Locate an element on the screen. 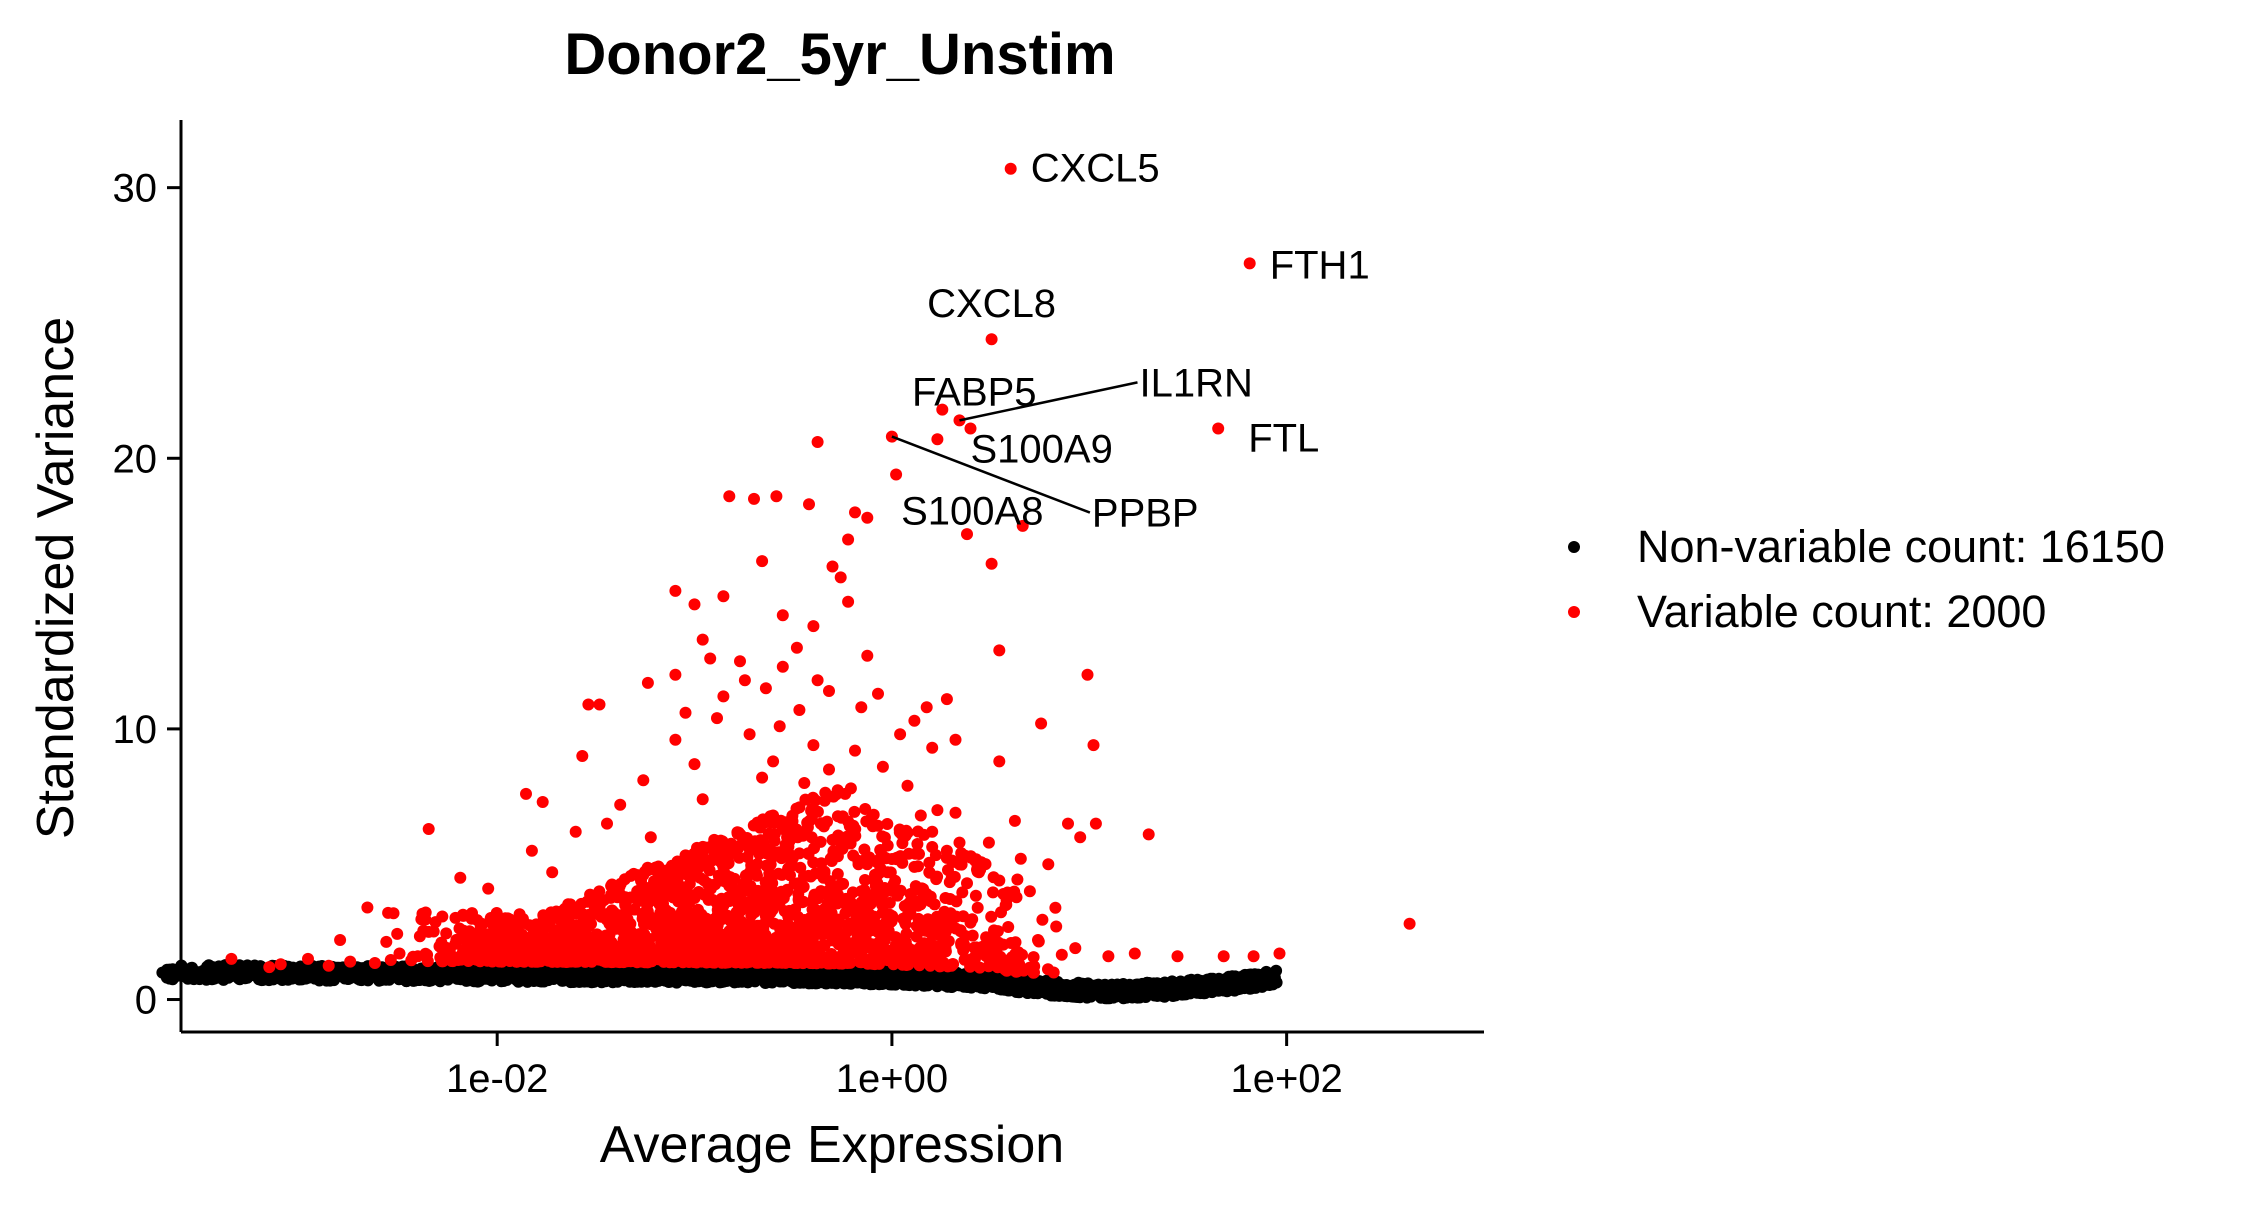  x-axis-title: Average Expression is located at coordinates (832, 1145).